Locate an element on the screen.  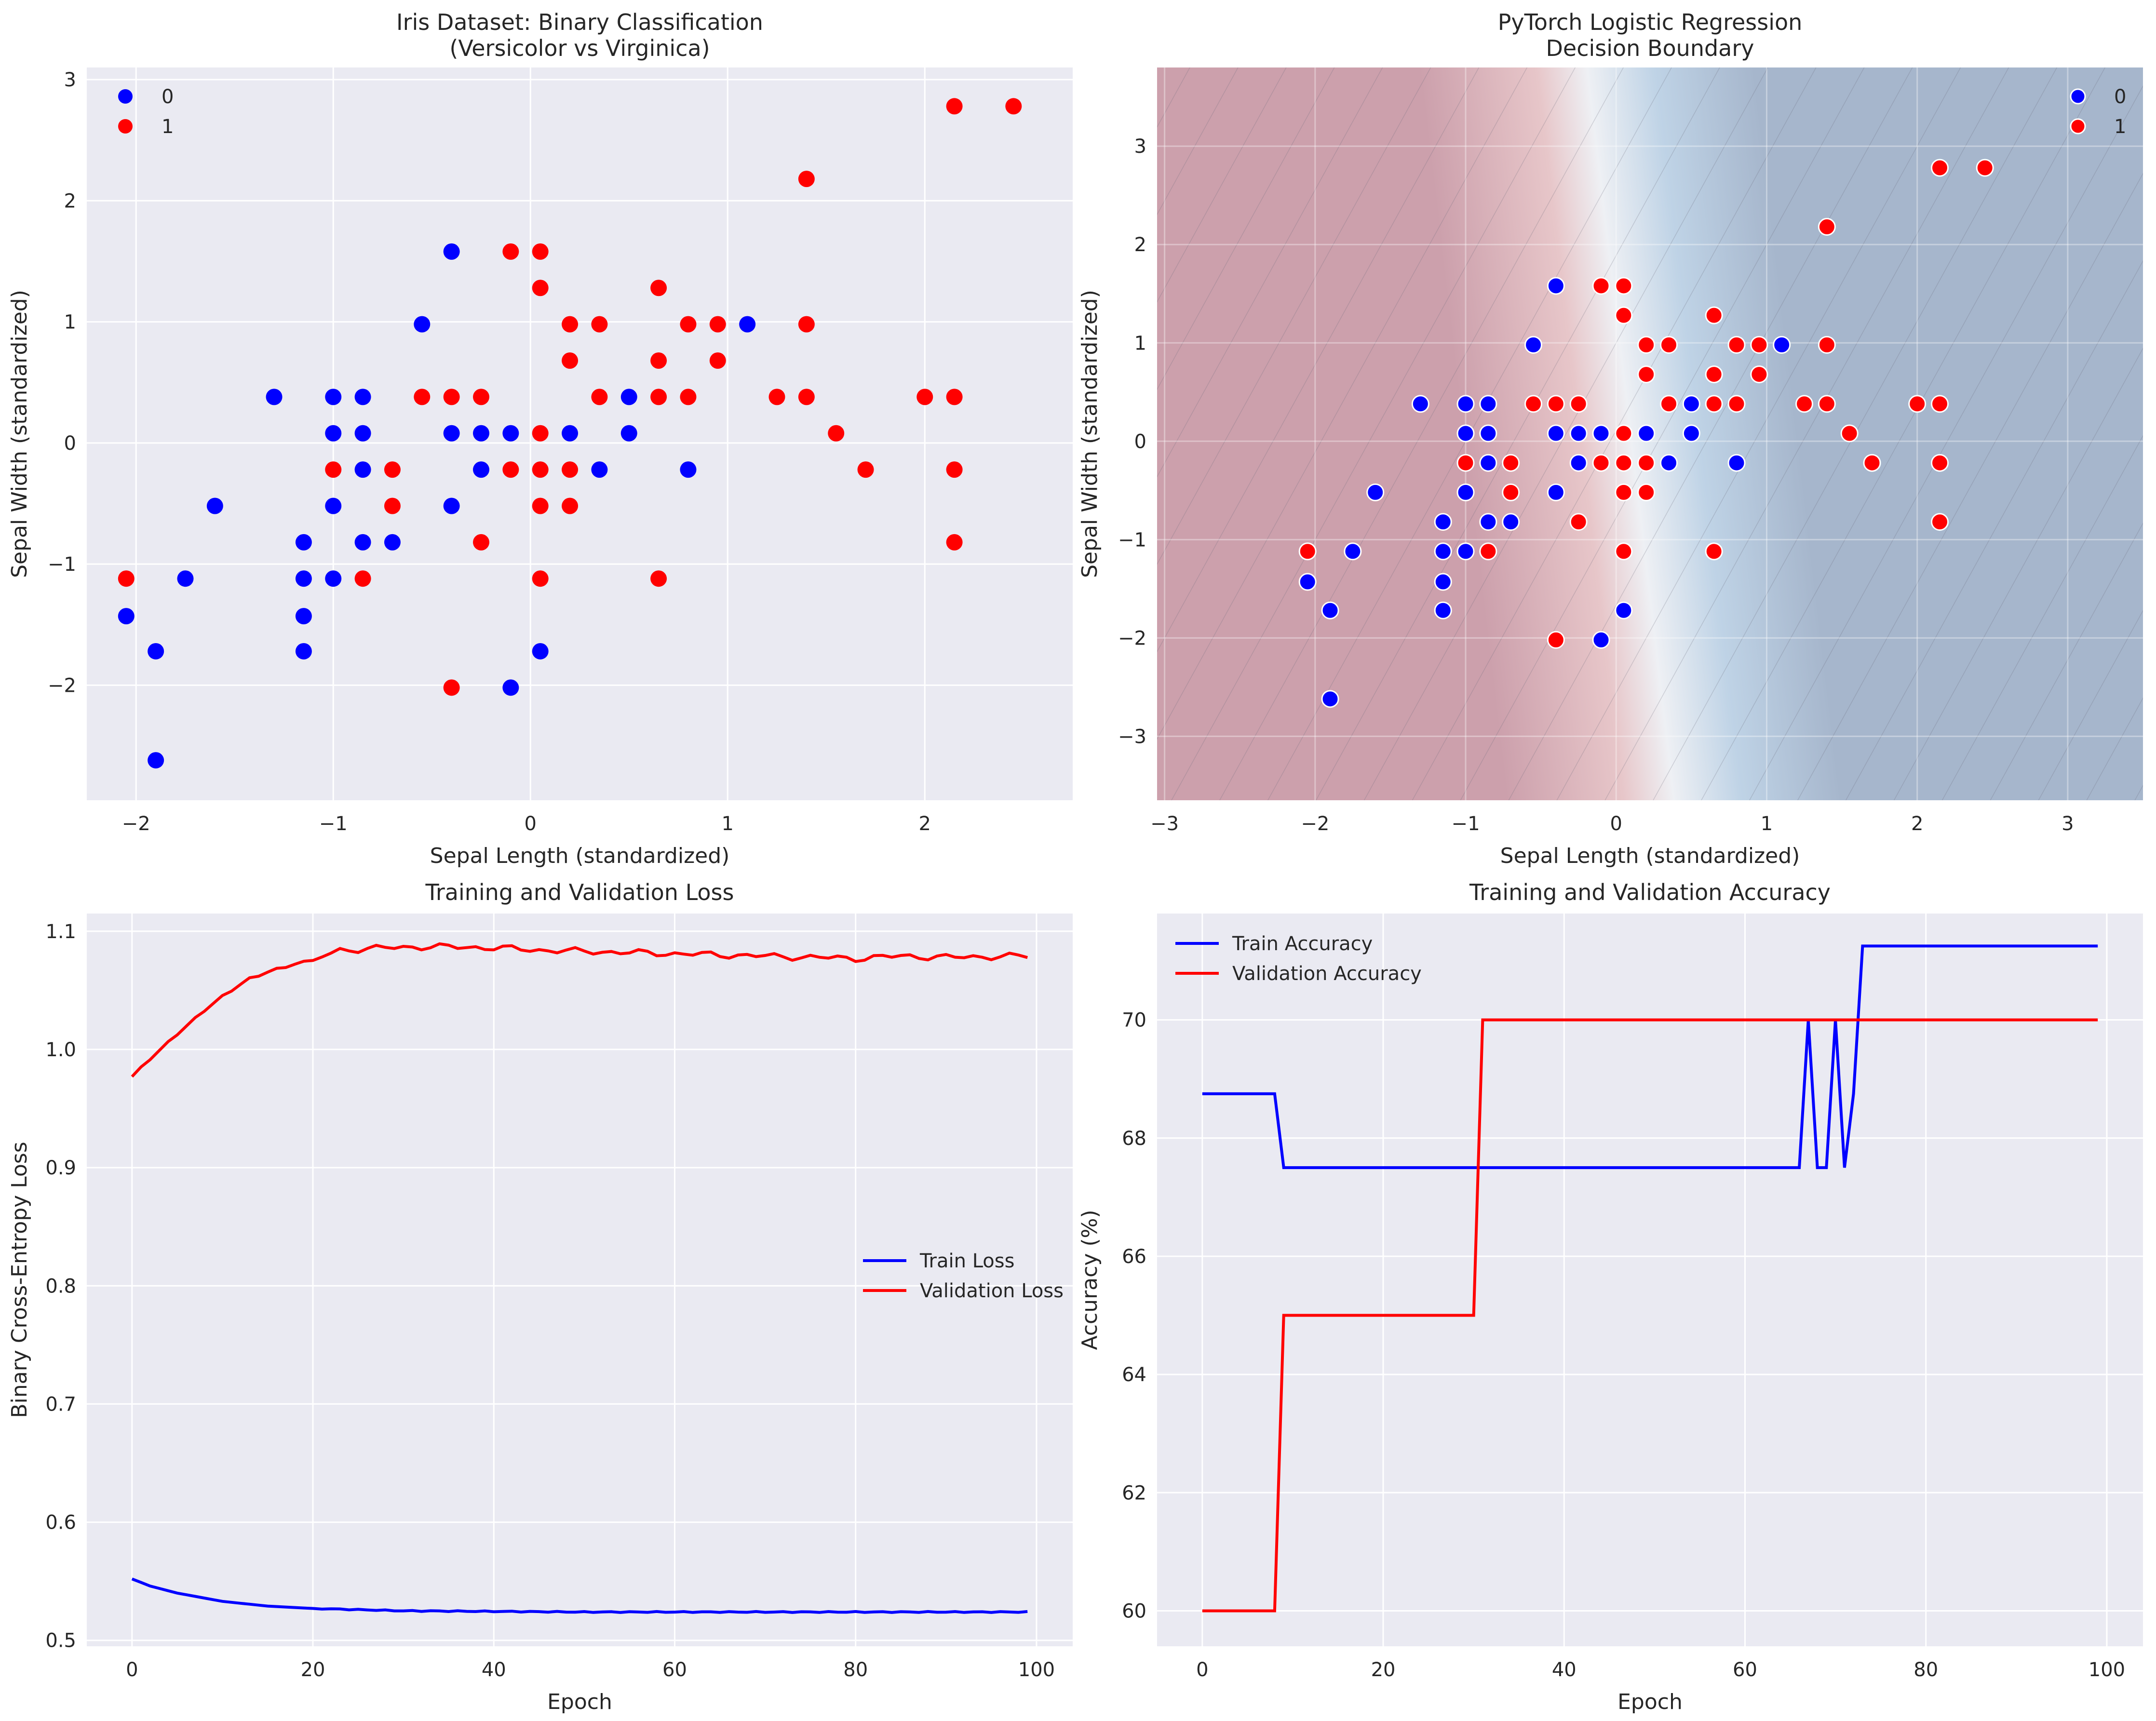
x-tick-label: 80 is located at coordinates (1925, 1670).